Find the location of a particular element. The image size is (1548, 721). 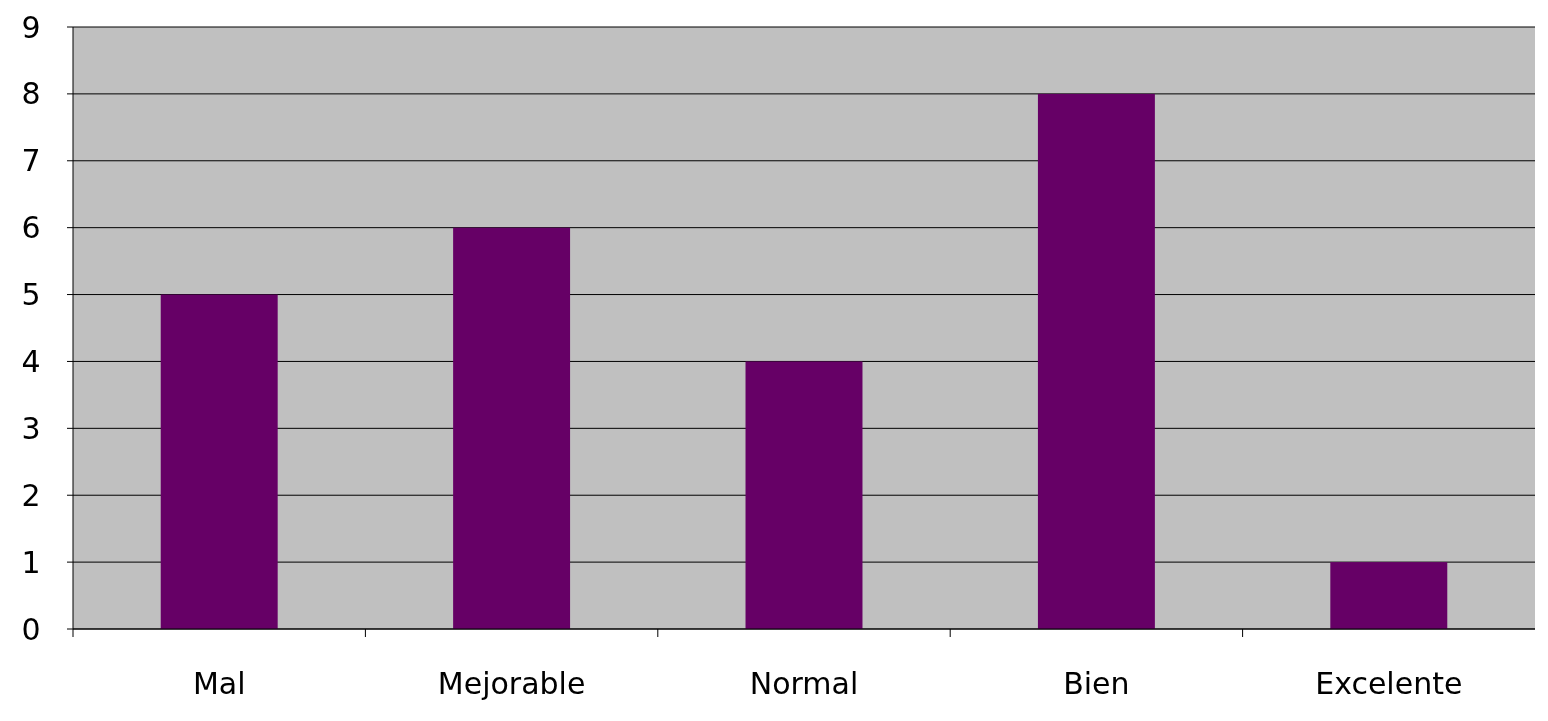

x-tick-label: Excelente is located at coordinates (1389, 683).